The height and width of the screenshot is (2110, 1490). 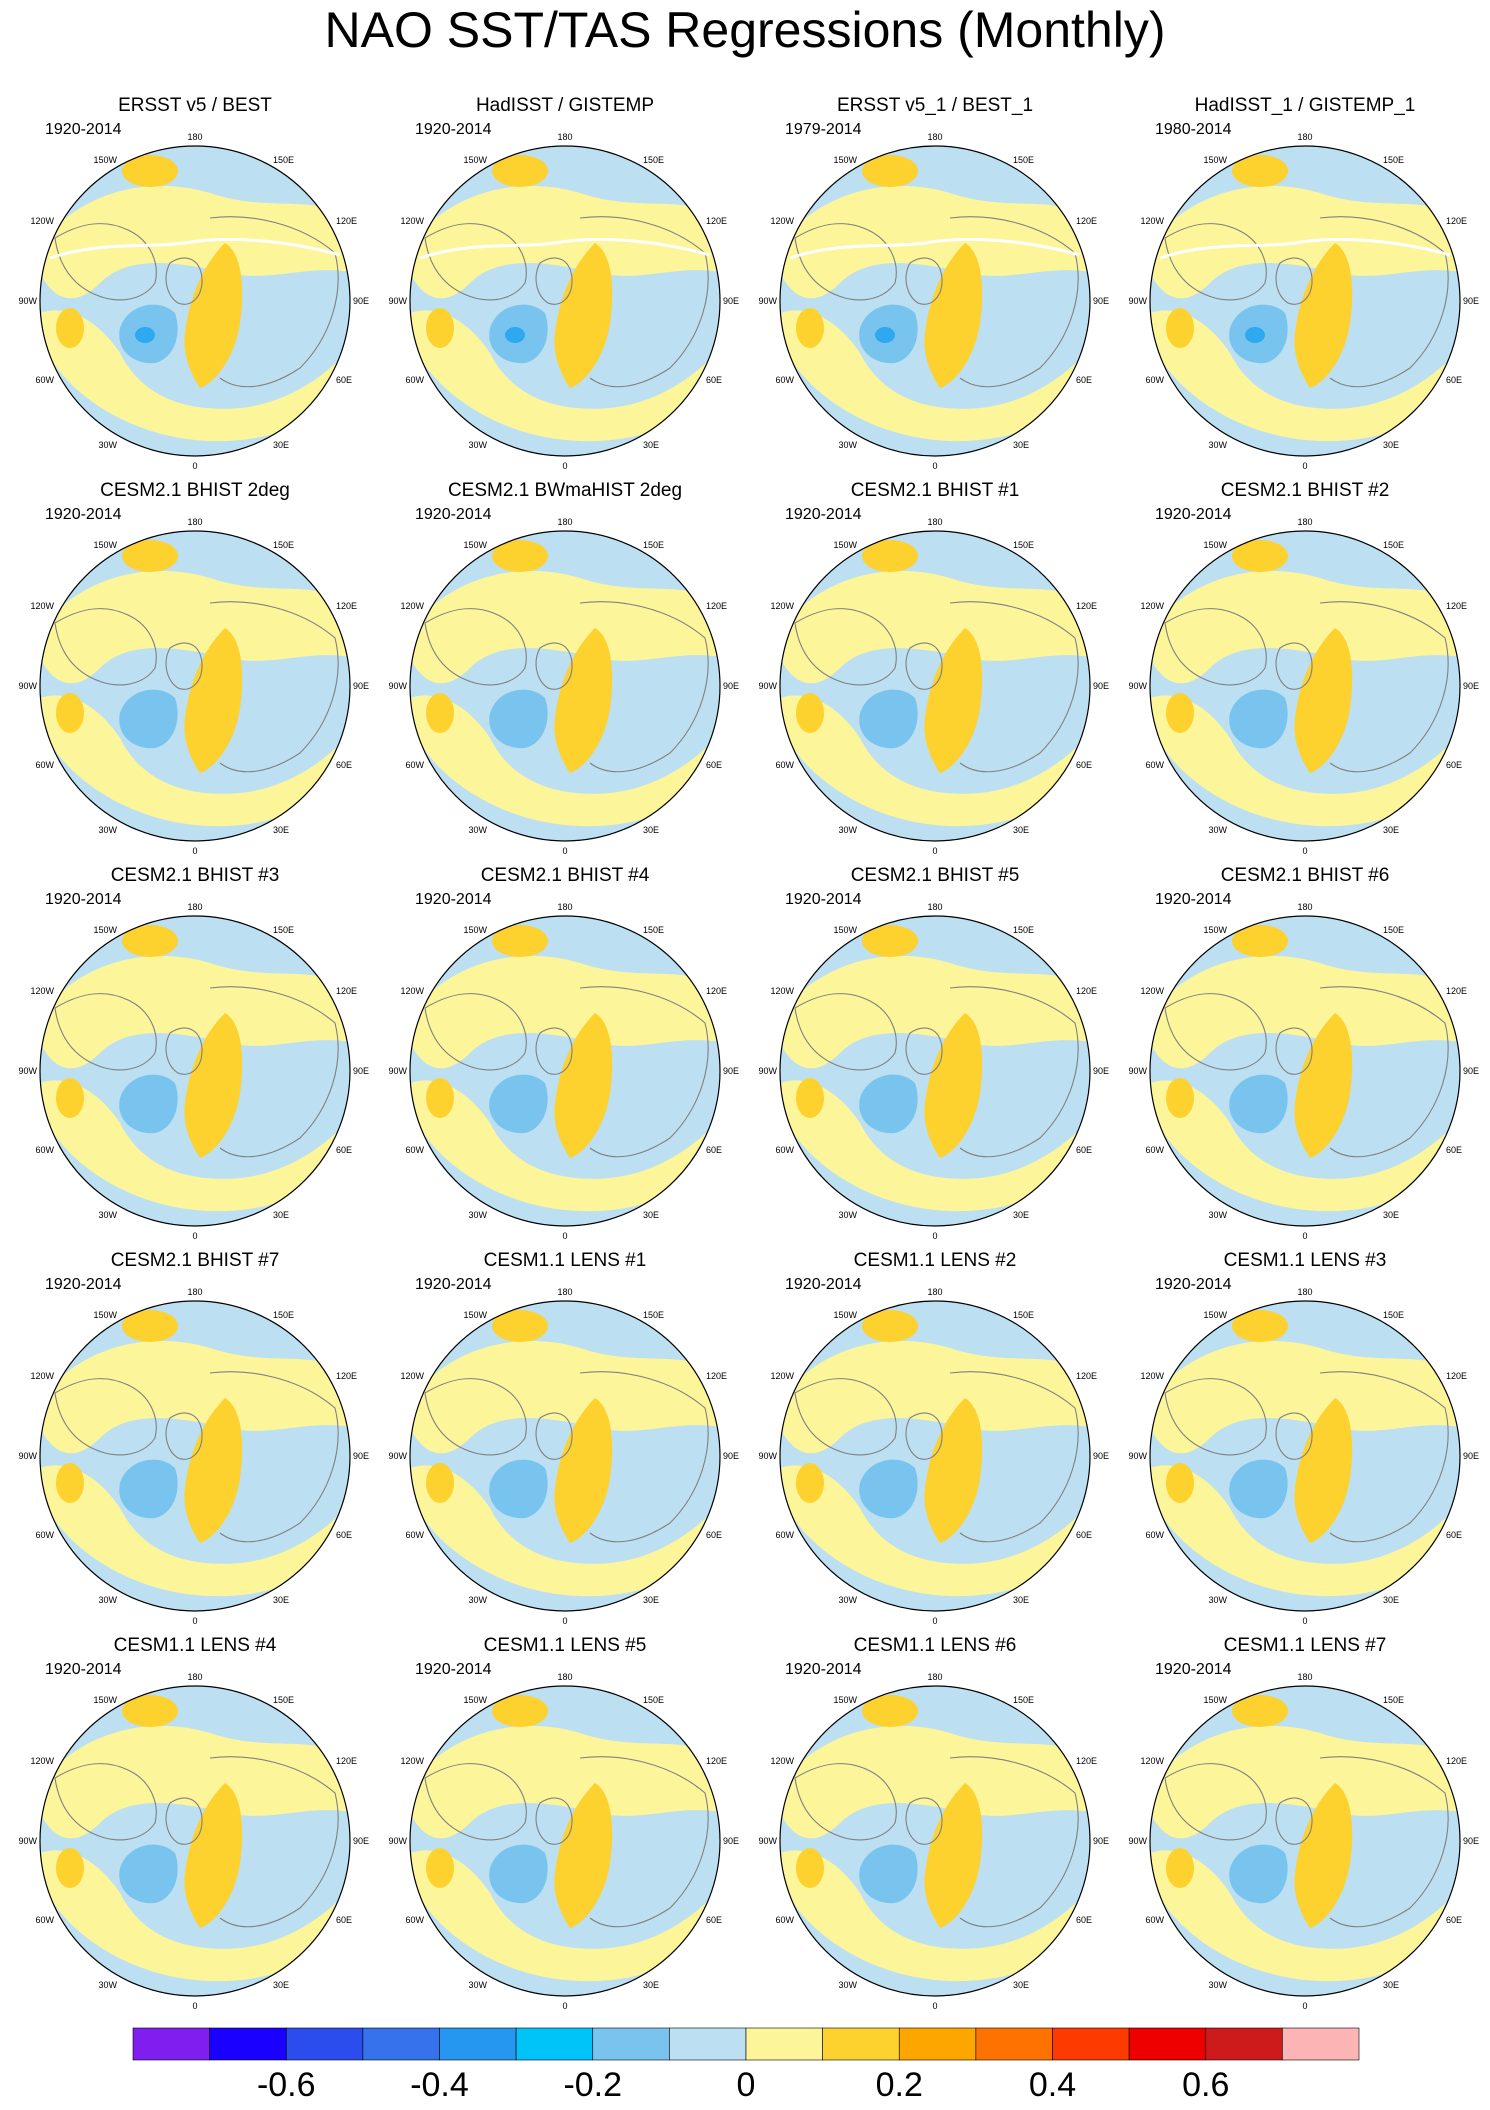 What do you see at coordinates (1305, 1782) in the screenshot?
I see `warm-band-north` at bounding box center [1305, 1782].